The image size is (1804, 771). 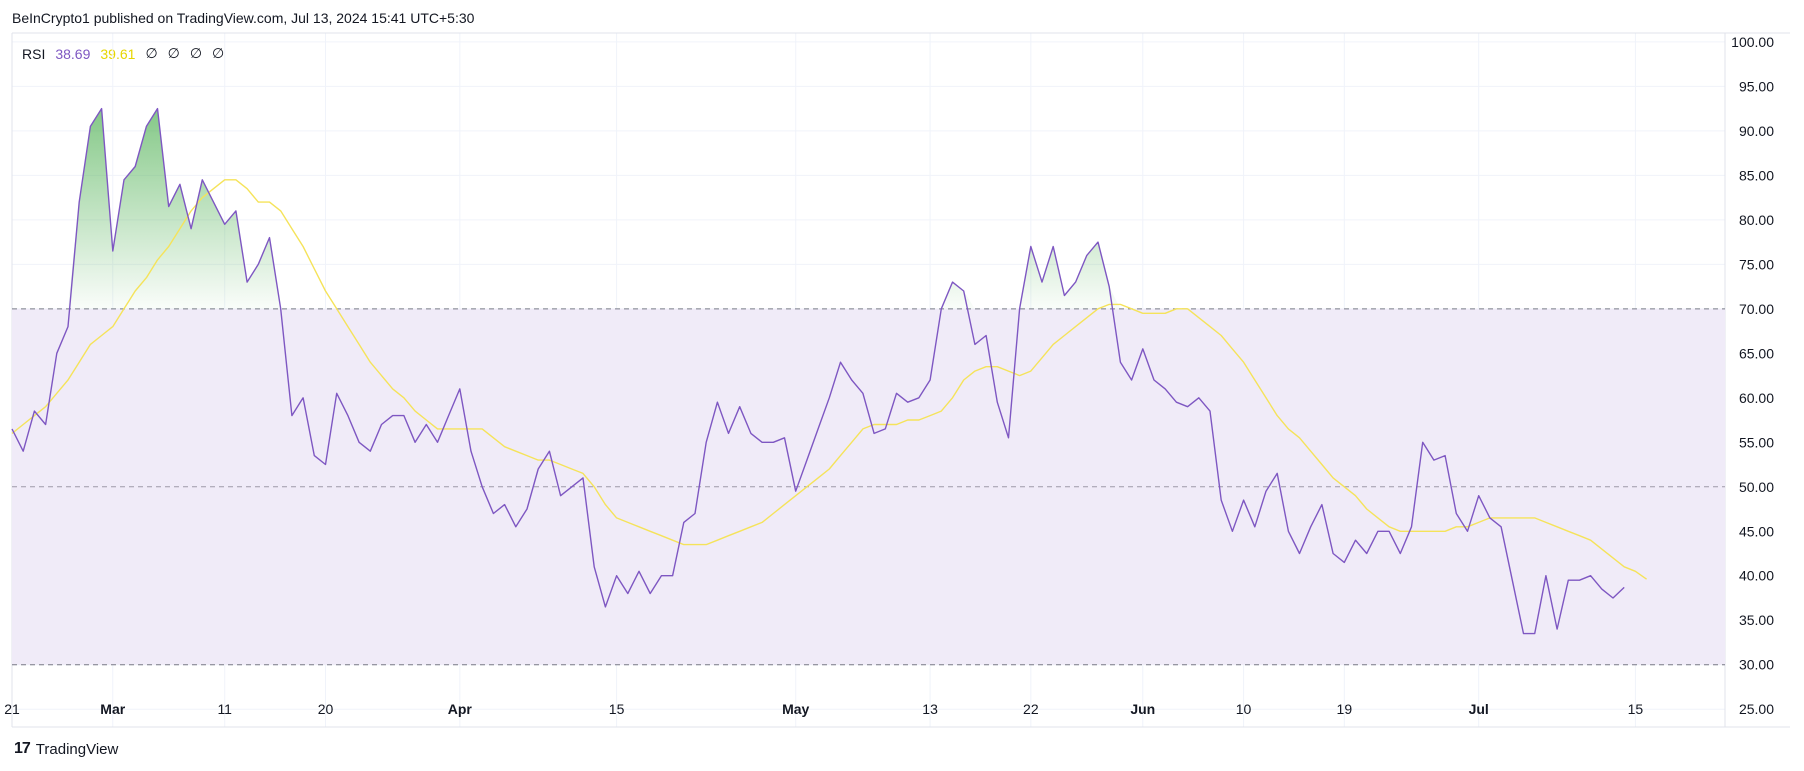 I want to click on x-tick-label: Jun, so click(x=1142, y=709).